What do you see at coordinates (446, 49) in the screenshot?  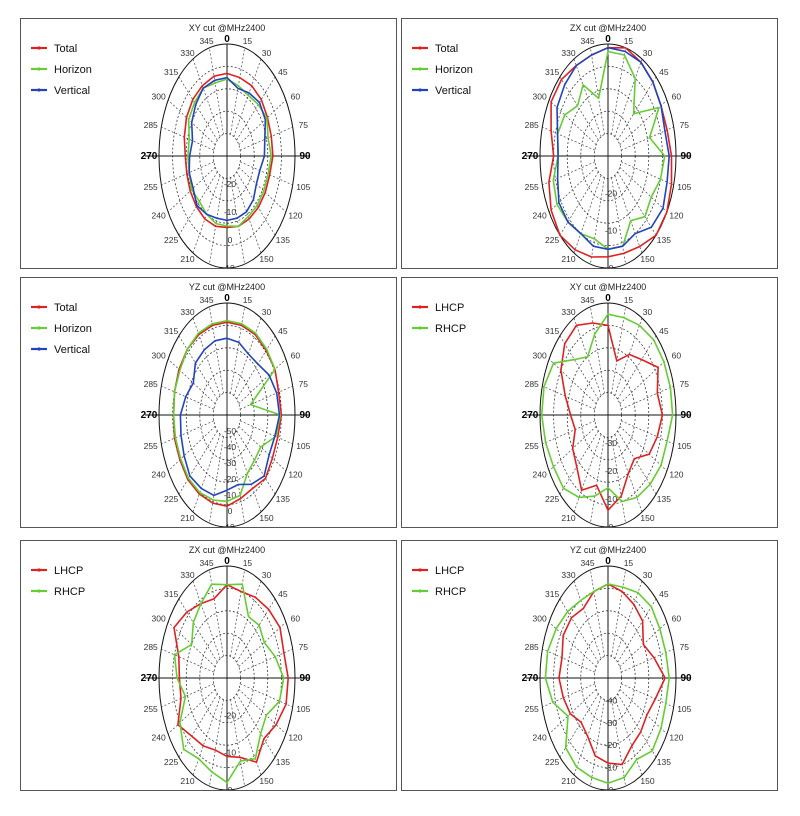 I see `legend-entry: Total` at bounding box center [446, 49].